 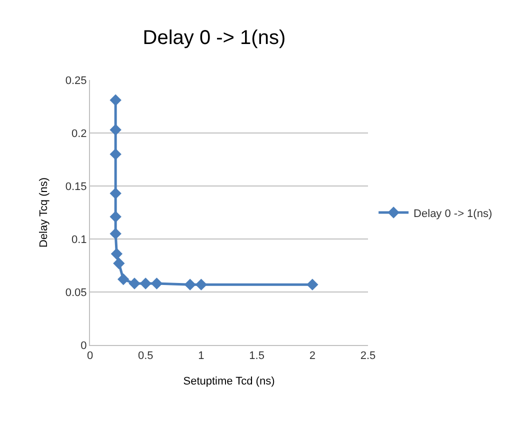 What do you see at coordinates (76, 292) in the screenshot?
I see `y-tick-label: 0.05` at bounding box center [76, 292].